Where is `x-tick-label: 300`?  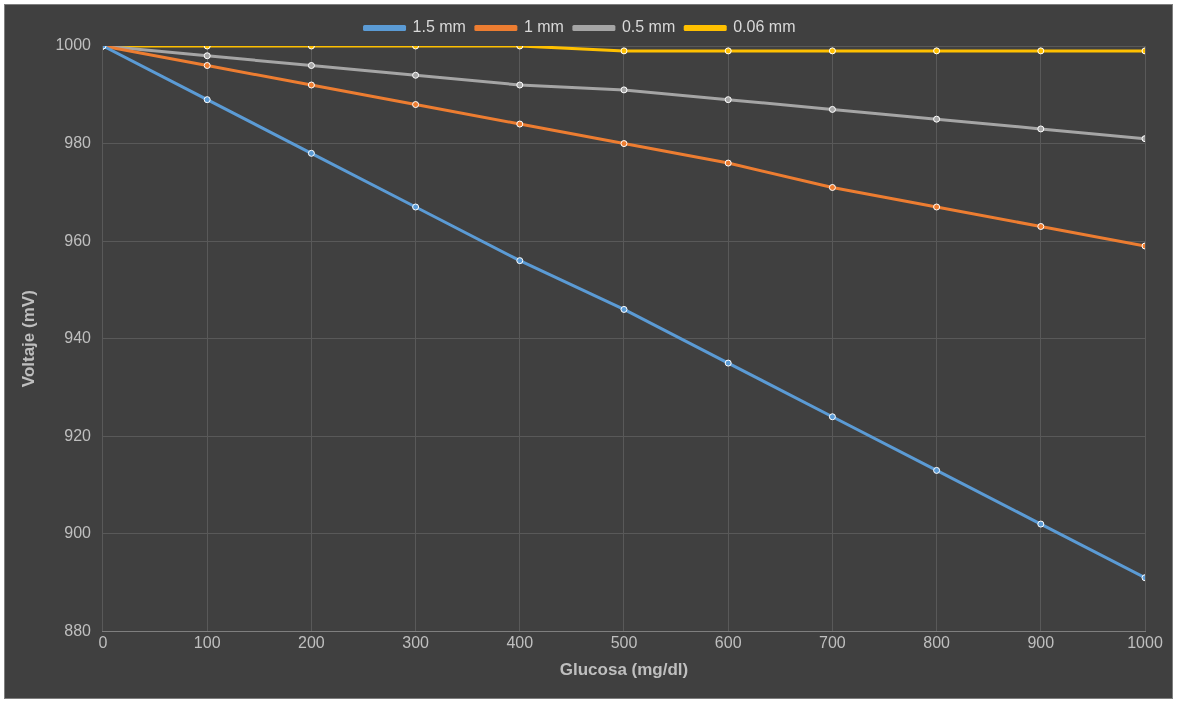 x-tick-label: 300 is located at coordinates (416, 643).